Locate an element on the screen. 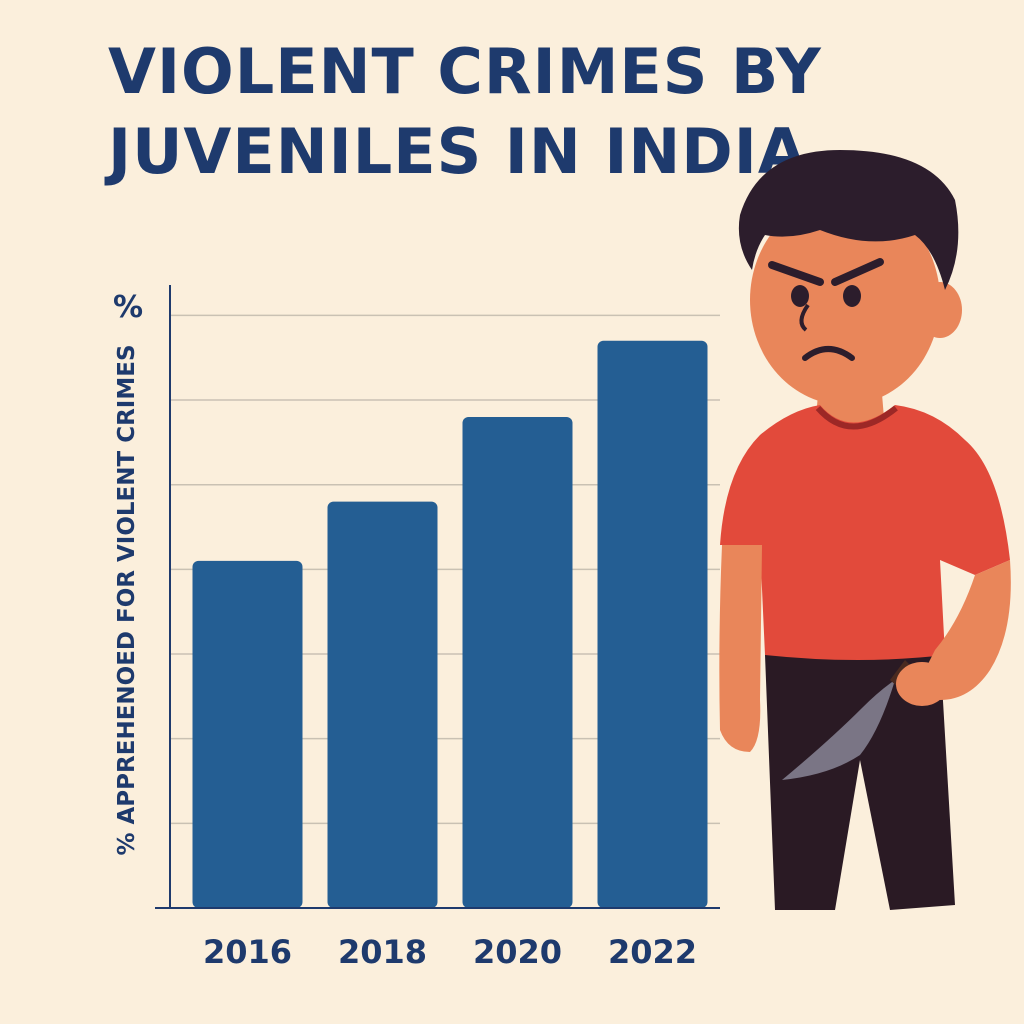 The image size is (1024, 1024). x-tick-label-2020: 2020 is located at coordinates (517, 952).